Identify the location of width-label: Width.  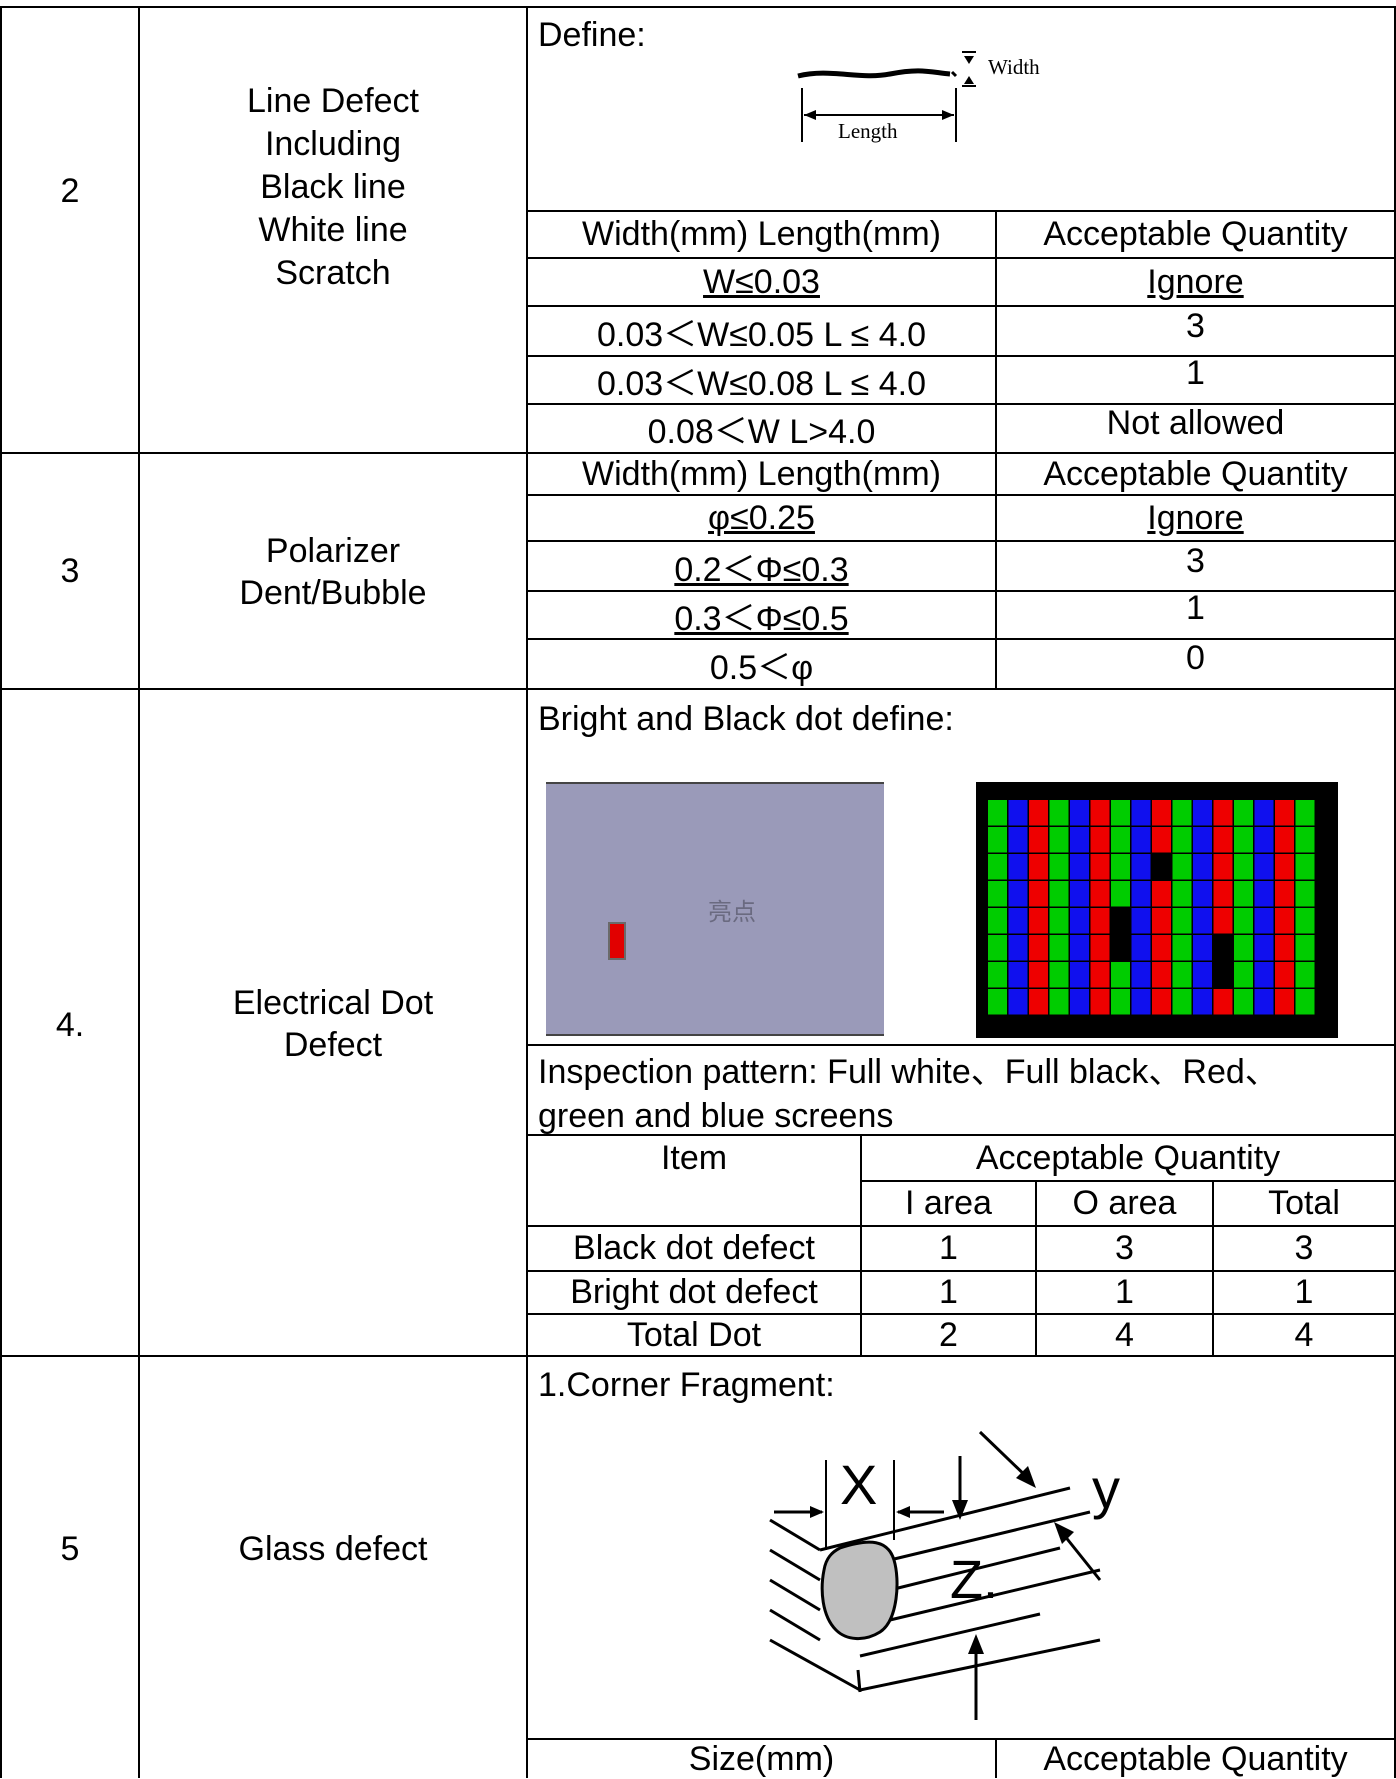
(1014, 67).